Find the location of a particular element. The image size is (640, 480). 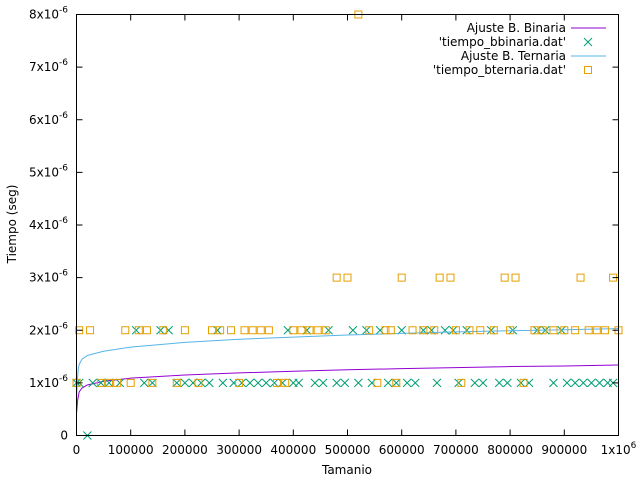

x-tick-label: 1x10⁶ is located at coordinates (619, 449).